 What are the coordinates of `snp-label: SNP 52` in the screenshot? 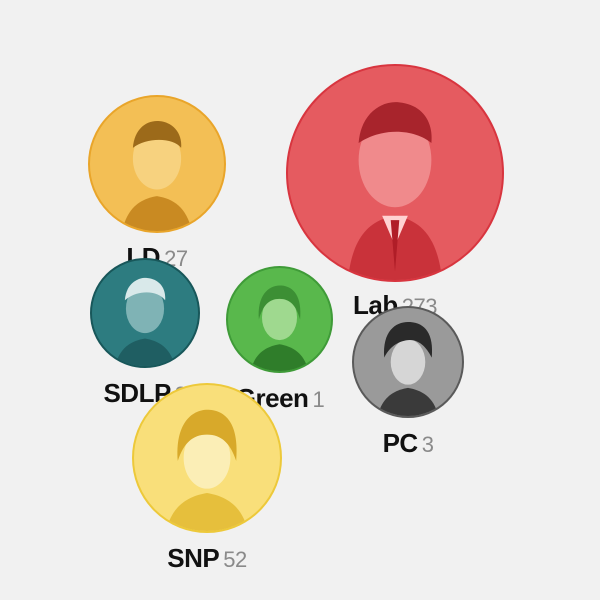 It's located at (207, 558).